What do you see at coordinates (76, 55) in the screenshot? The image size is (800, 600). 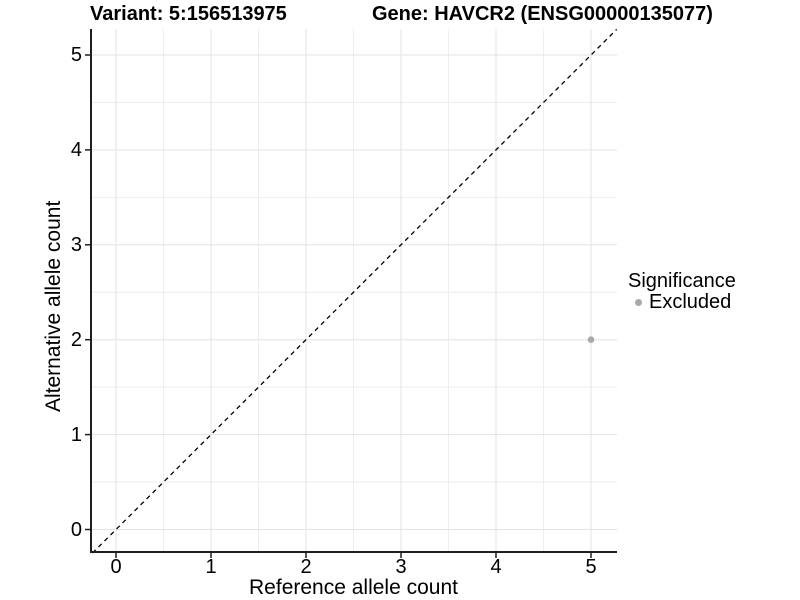 I see `y-tick-label: 5` at bounding box center [76, 55].